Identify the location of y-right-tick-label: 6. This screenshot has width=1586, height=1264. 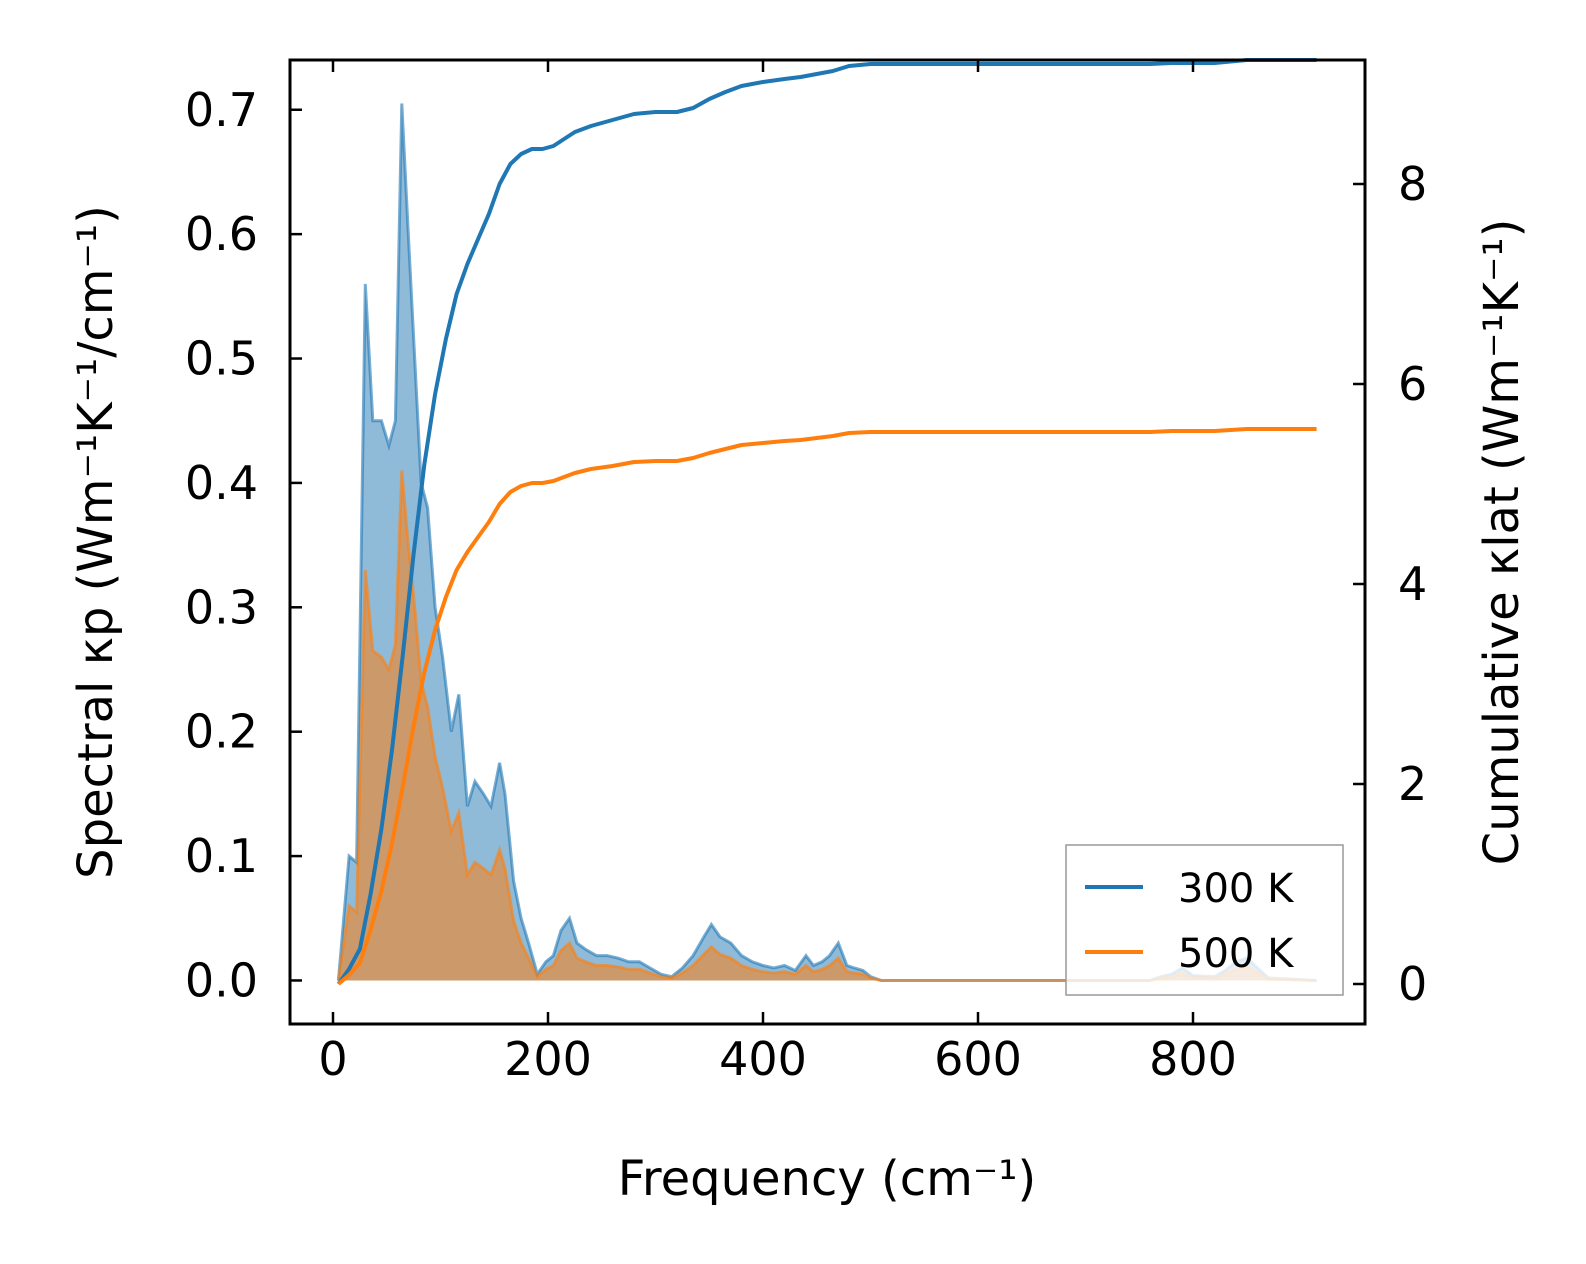
(1412, 384).